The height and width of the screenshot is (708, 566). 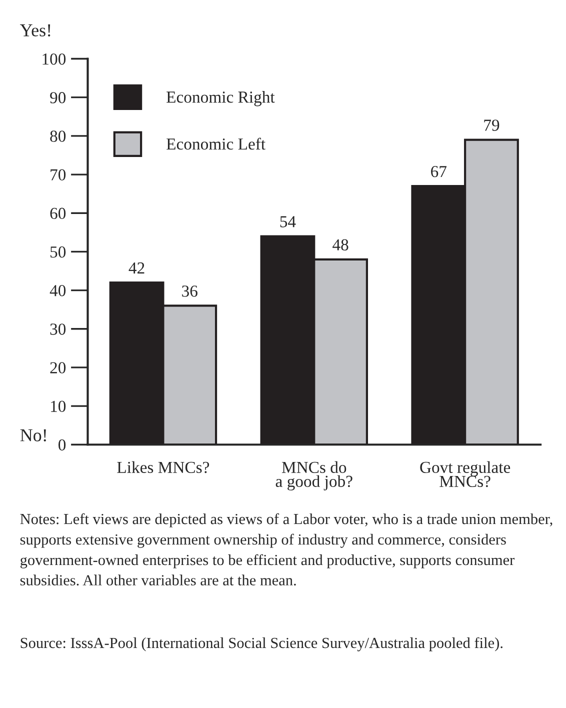 What do you see at coordinates (216, 144) in the screenshot?
I see `legend-label: Economic Left` at bounding box center [216, 144].